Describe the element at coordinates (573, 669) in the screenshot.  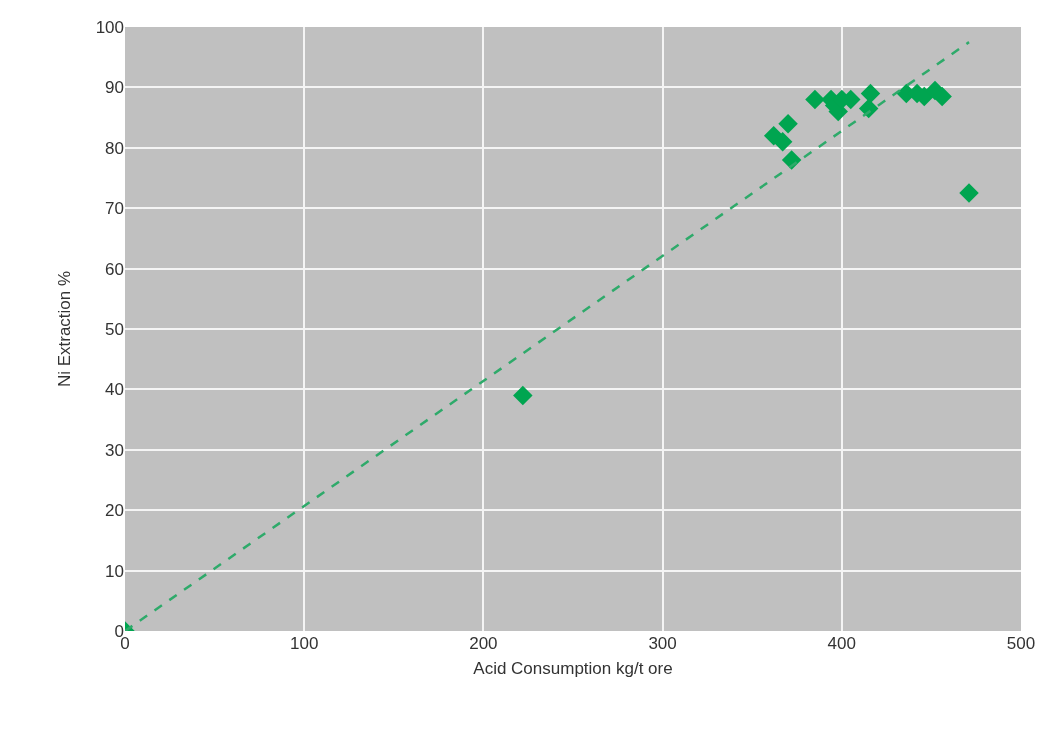
I see `x-axis-title: Acid Consumption kg/t ore` at that location.